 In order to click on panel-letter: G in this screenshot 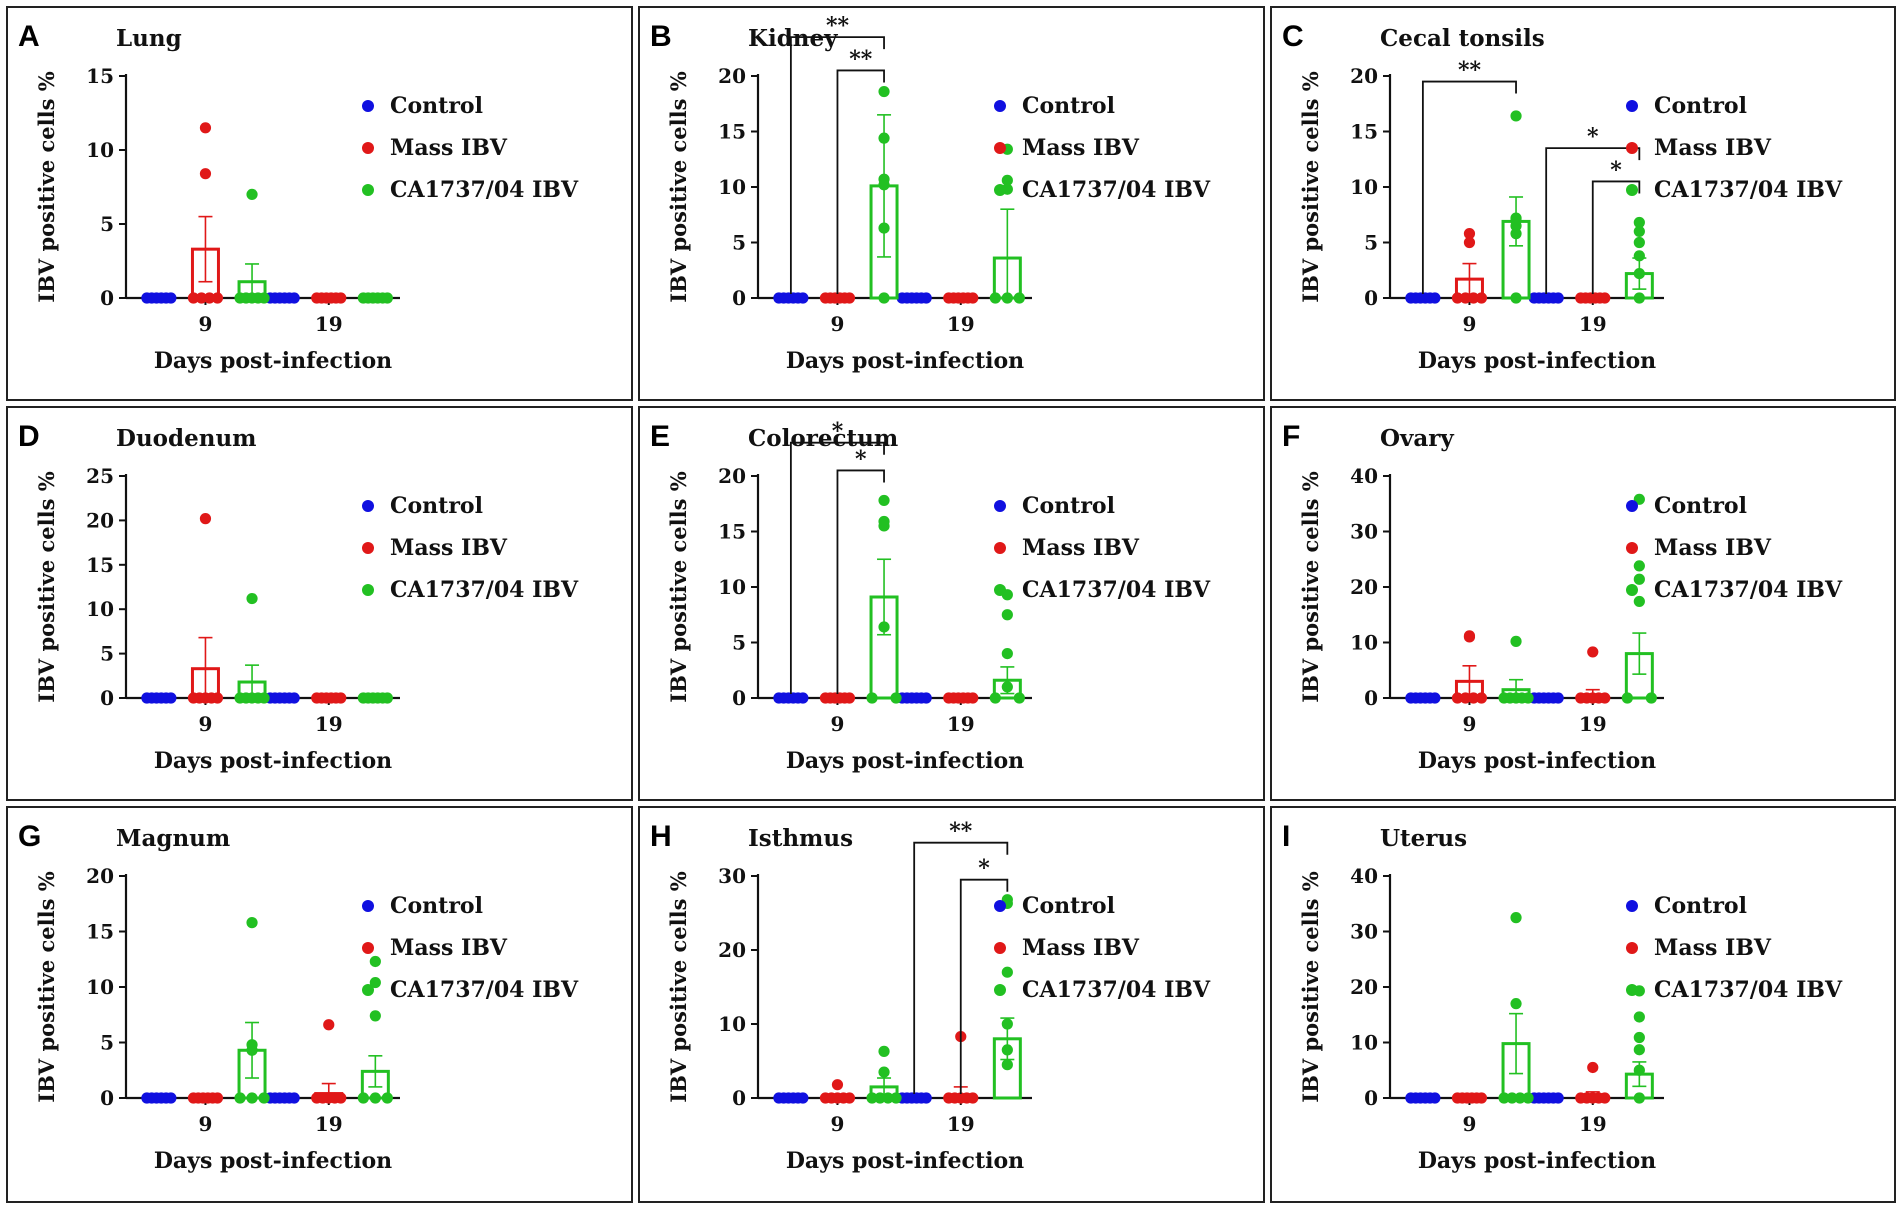, I will do `click(29, 836)`.